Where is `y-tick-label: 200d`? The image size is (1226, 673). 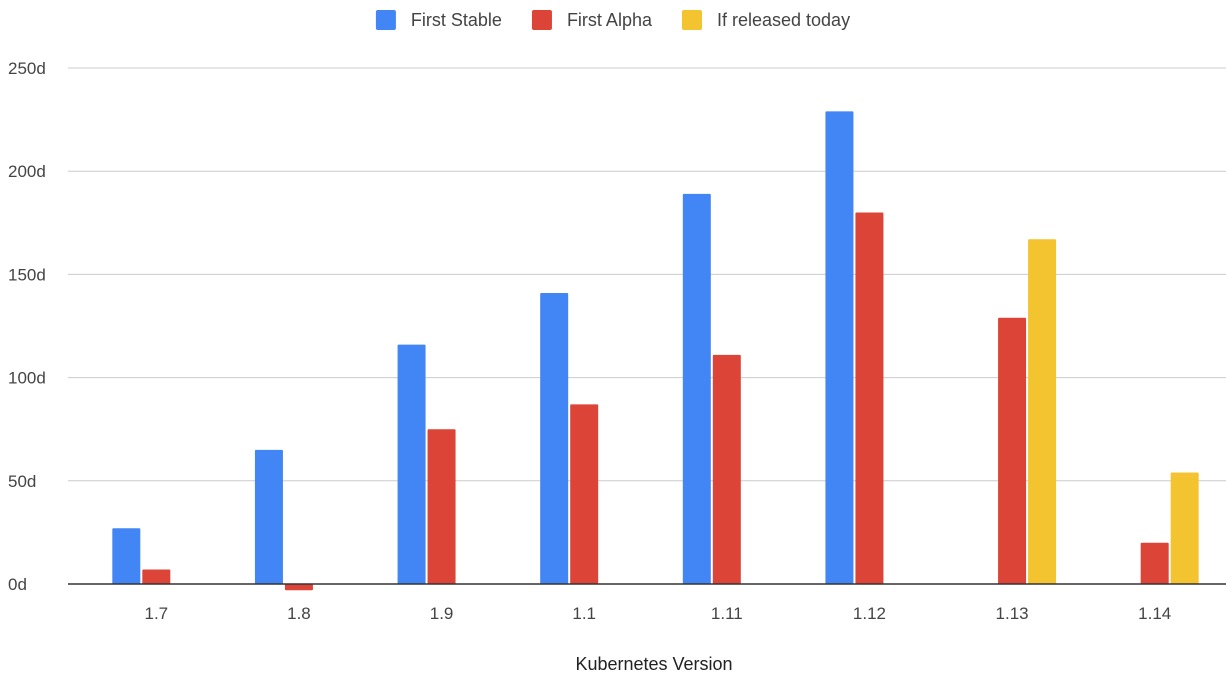
y-tick-label: 200d is located at coordinates (27, 171).